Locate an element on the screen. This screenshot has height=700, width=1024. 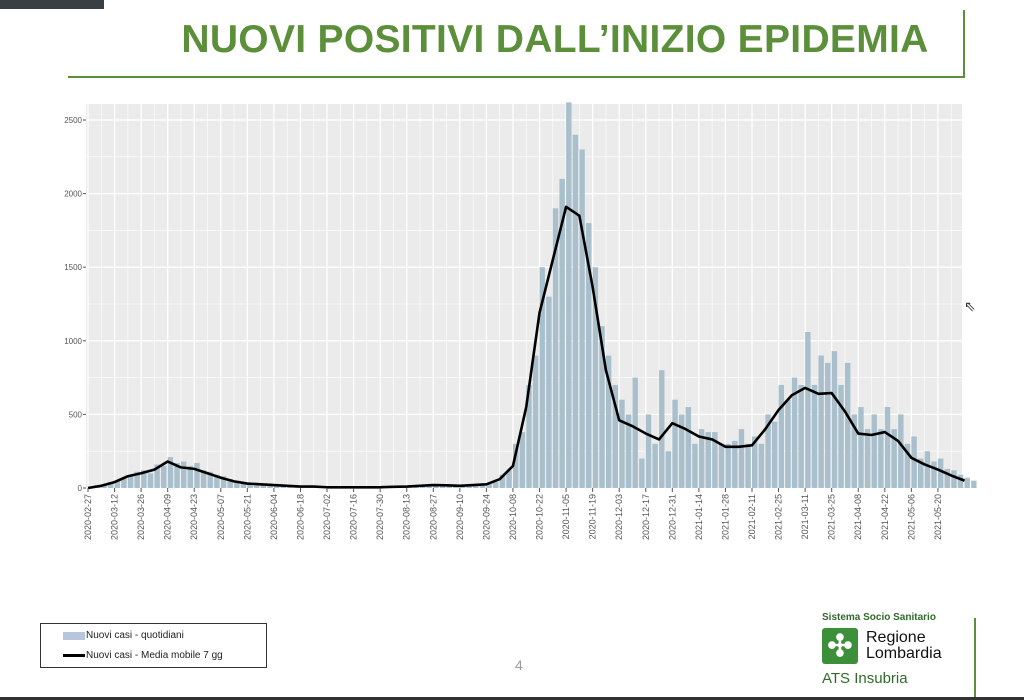
x-tick-label: 2020-02-27 is located at coordinates (88, 517).